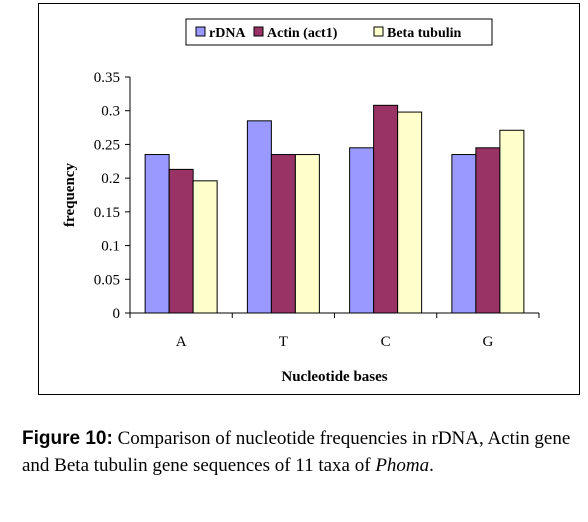 Image resolution: width=588 pixels, height=522 pixels. I want to click on y-tick-label: 0.1, so click(110, 247).